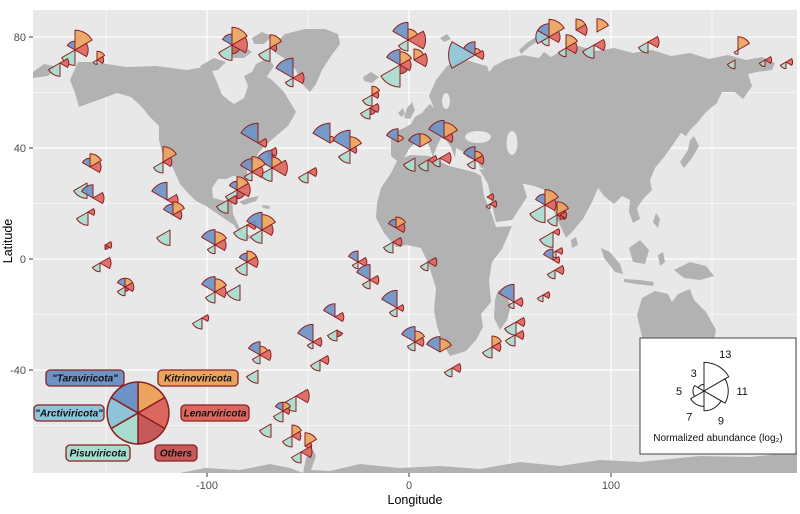  I want to click on y-axis-title: Latitude, so click(8, 241).